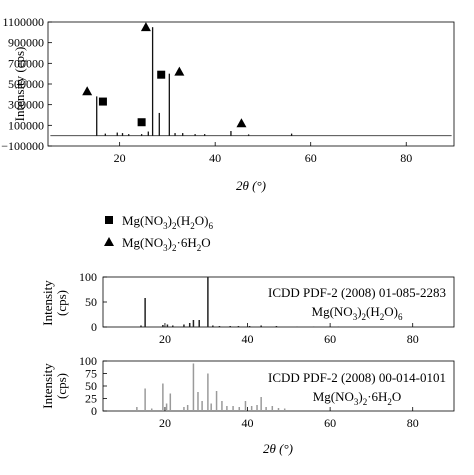 The height and width of the screenshot is (475, 474). I want to click on ref2-x-tick-label: 20, so click(165, 423).